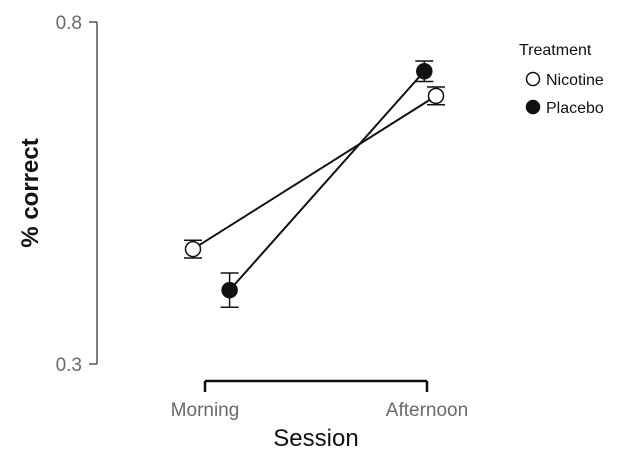 The height and width of the screenshot is (451, 637). Describe the element at coordinates (555, 50) in the screenshot. I see `legend-title: Treatment` at that location.